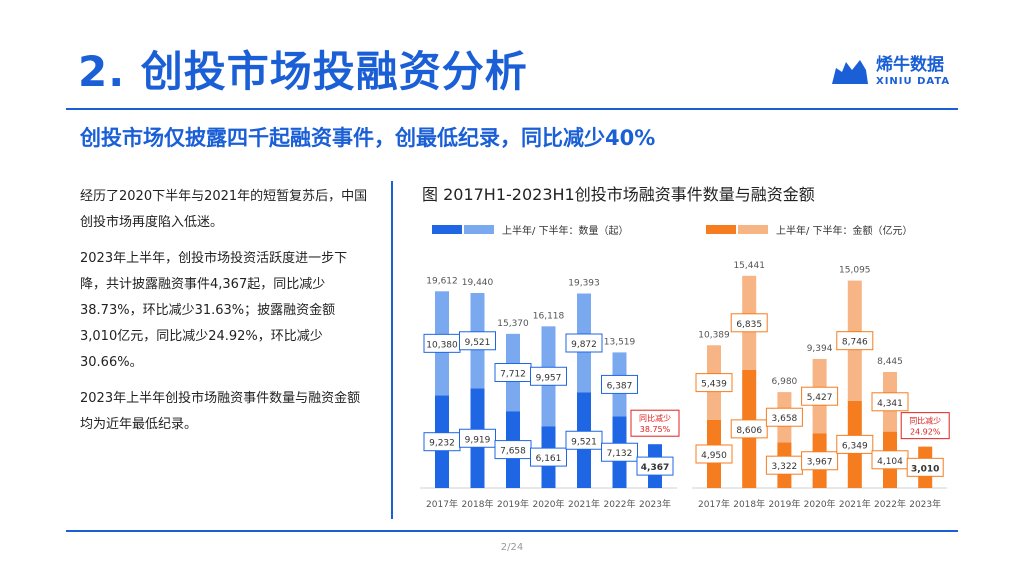 The height and width of the screenshot is (576, 1024). Describe the element at coordinates (303, 71) in the screenshot. I see `page-title: 2. 创投市场投融资分析` at that location.